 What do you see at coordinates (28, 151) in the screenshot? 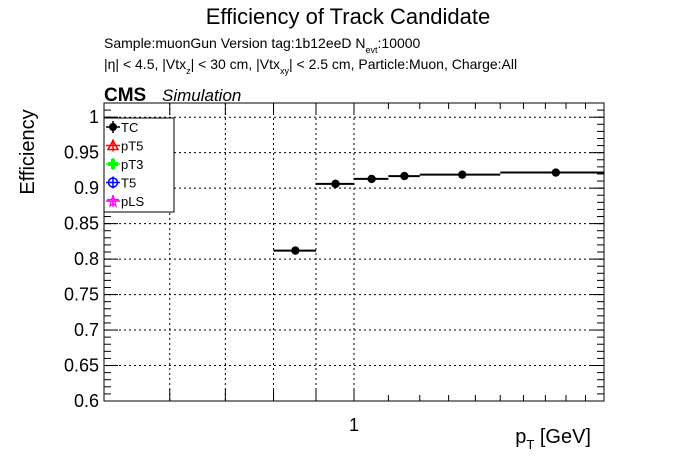
I see `y-axis-title: Efficiency` at bounding box center [28, 151].